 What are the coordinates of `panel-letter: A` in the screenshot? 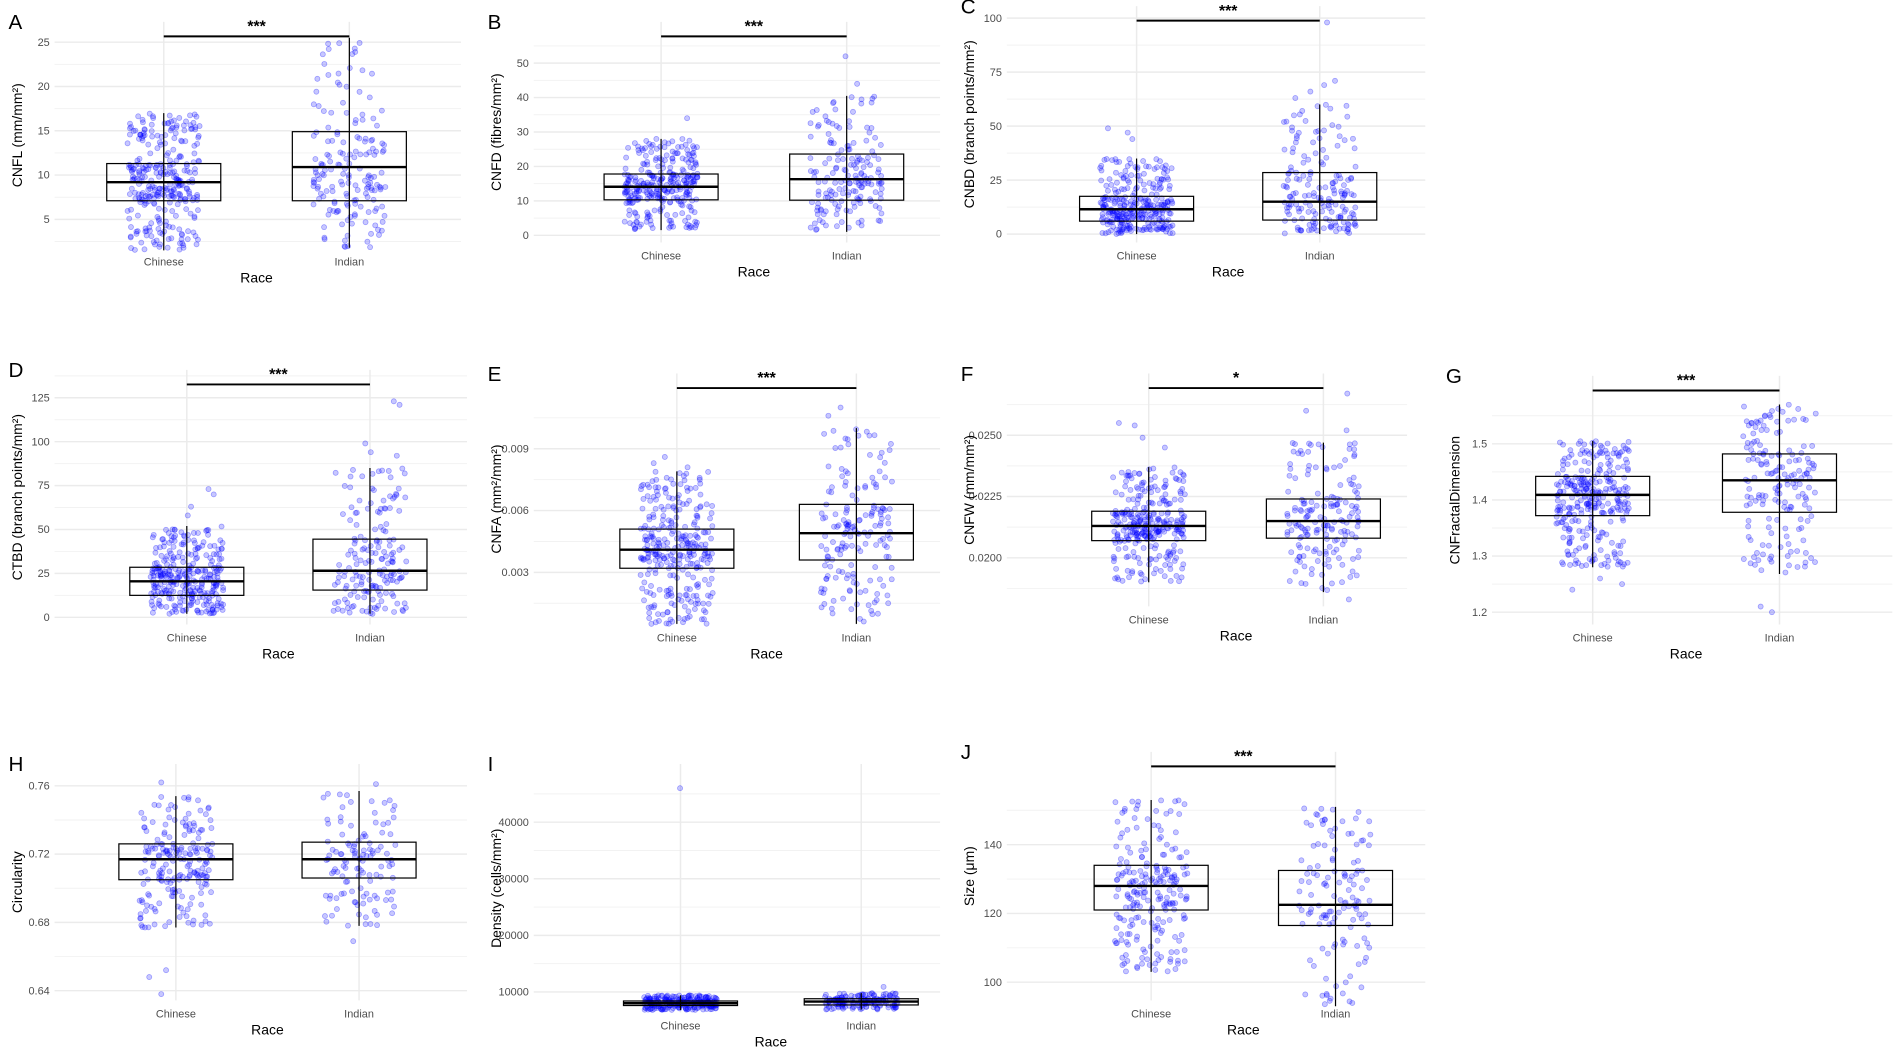 It's located at (15, 22).